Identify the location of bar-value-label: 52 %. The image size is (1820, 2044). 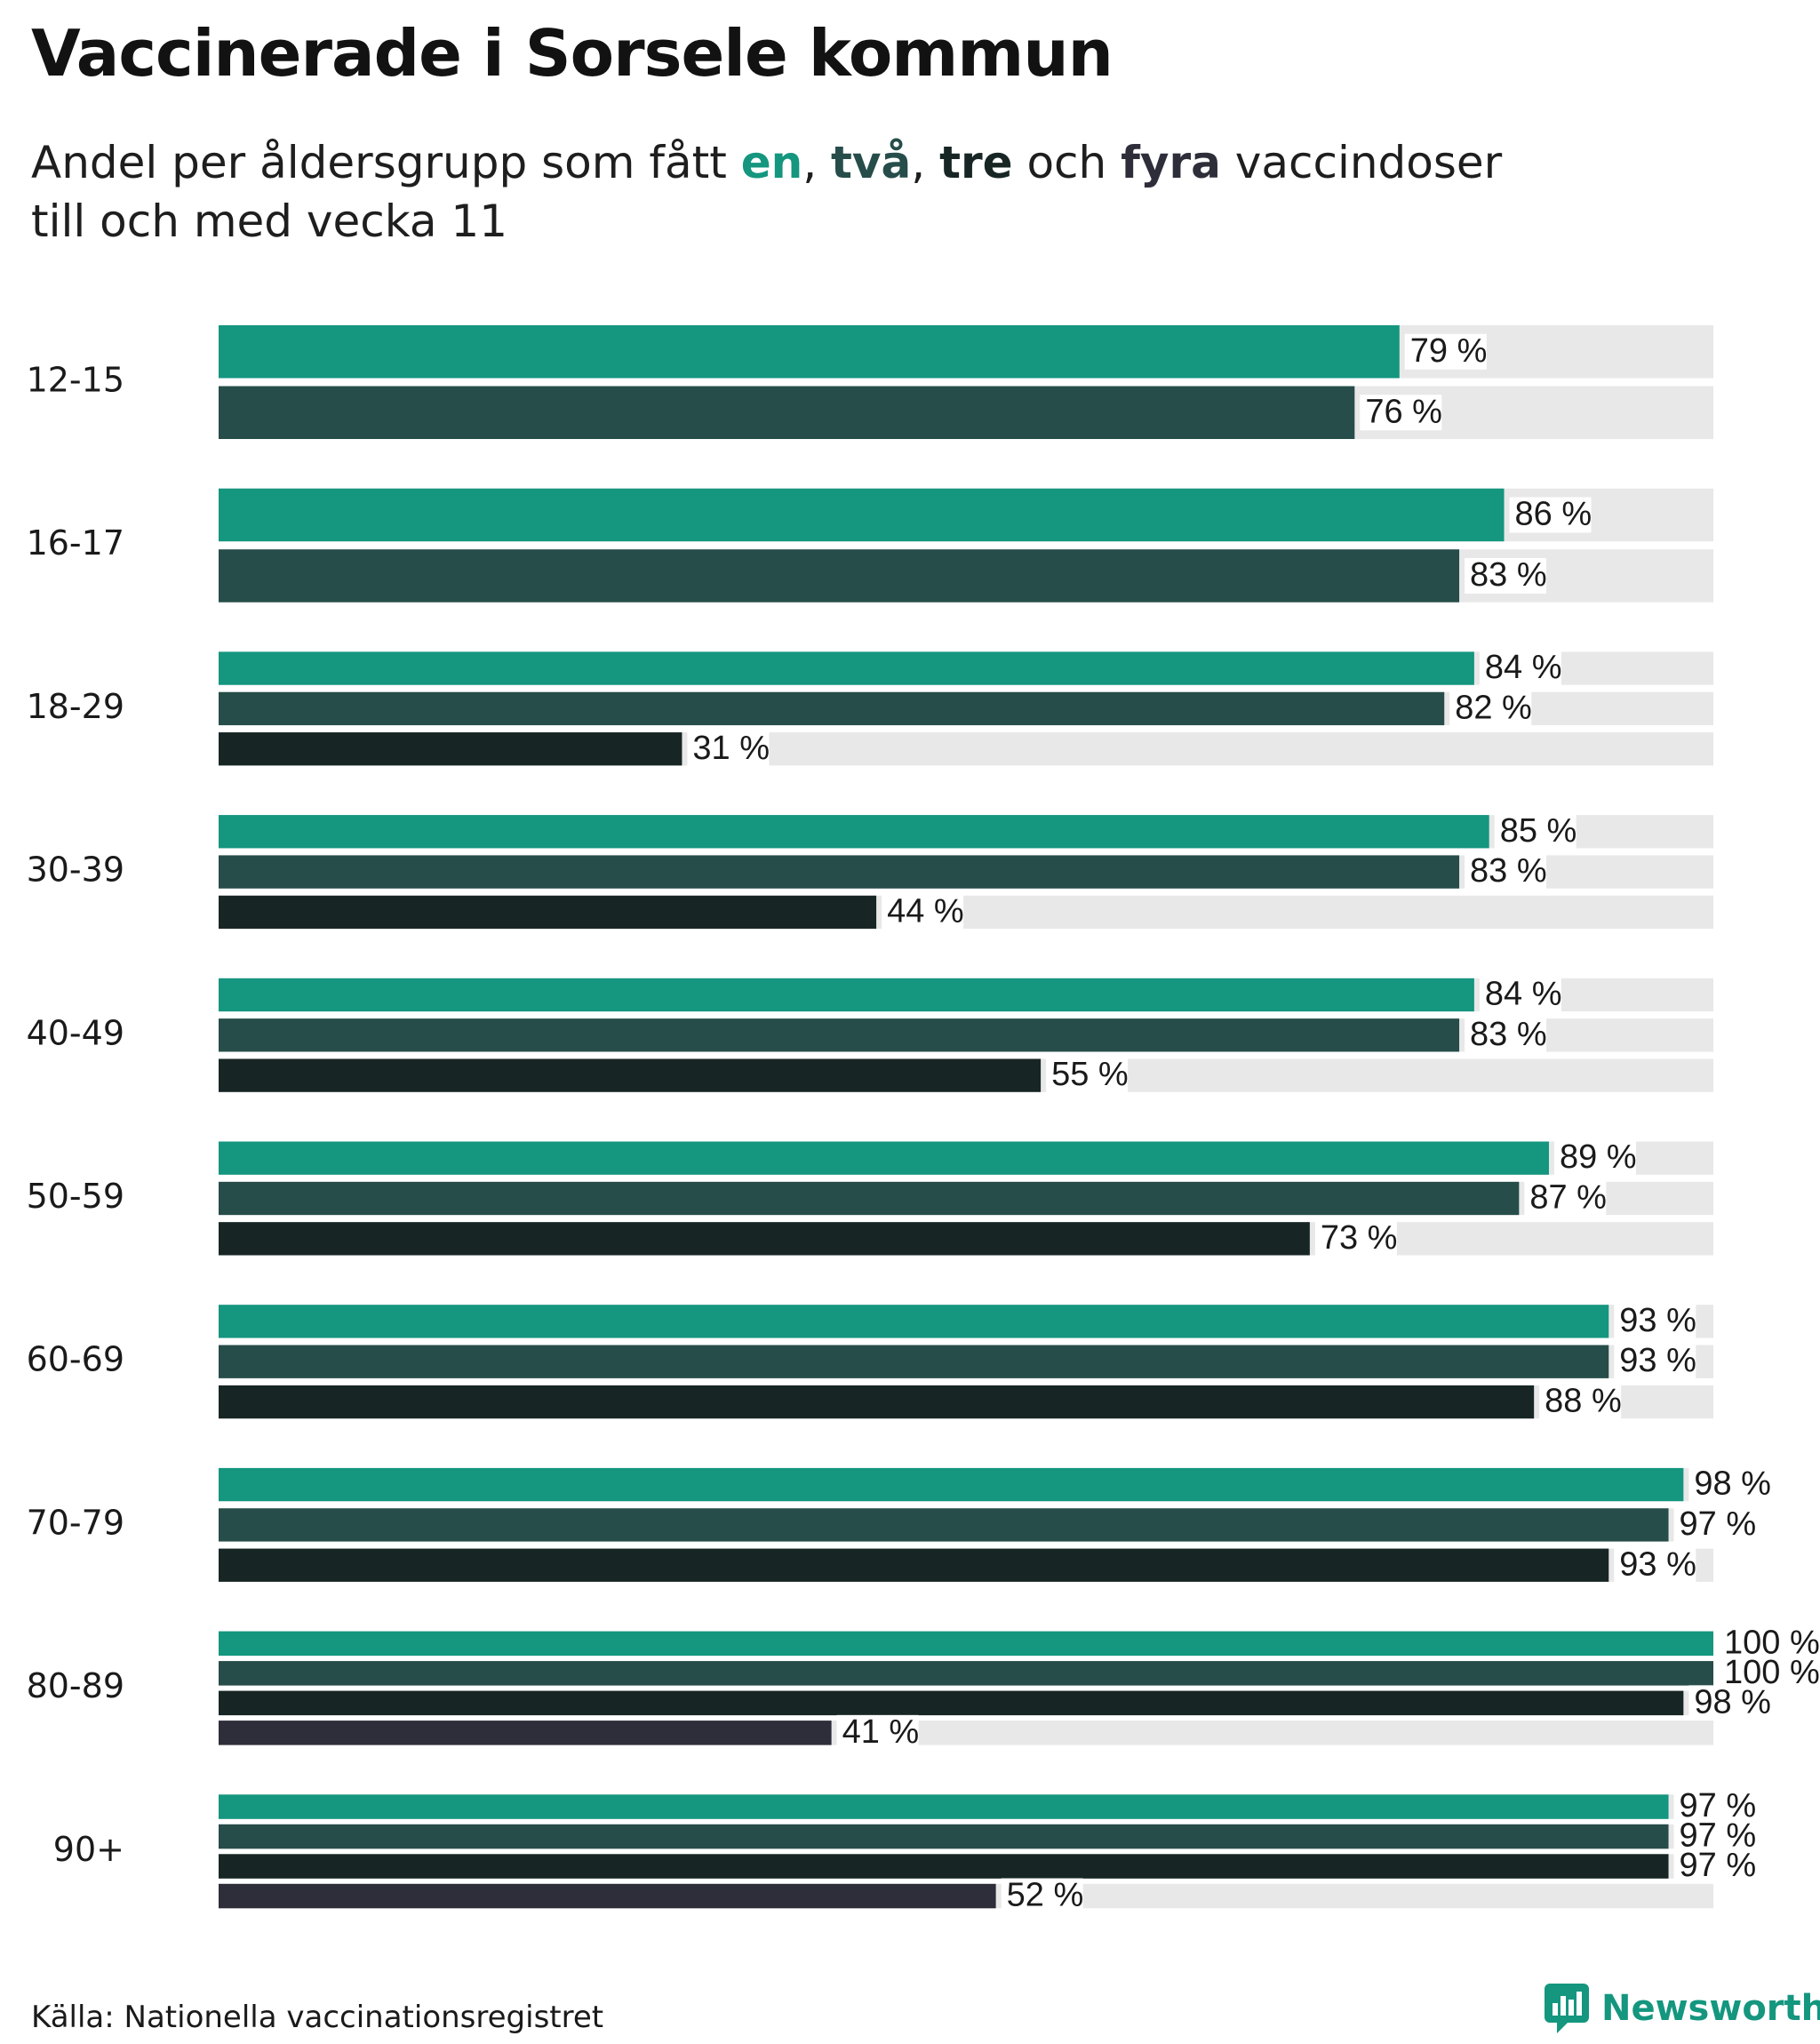
(1045, 1895).